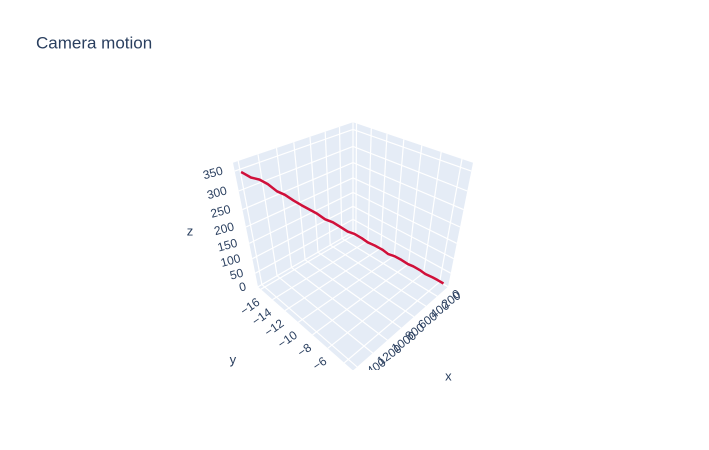 This screenshot has height=450, width=709. Describe the element at coordinates (227, 245) in the screenshot. I see `z-tick-label: 150` at that location.